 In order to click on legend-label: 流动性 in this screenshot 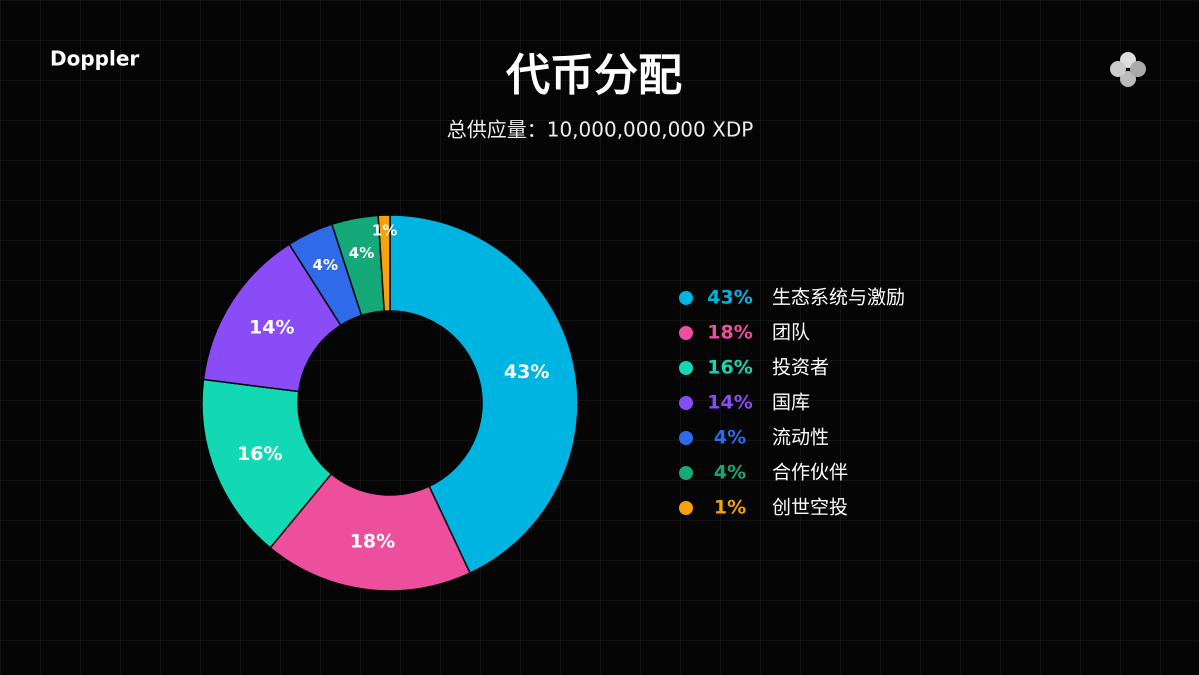, I will do `click(800, 438)`.